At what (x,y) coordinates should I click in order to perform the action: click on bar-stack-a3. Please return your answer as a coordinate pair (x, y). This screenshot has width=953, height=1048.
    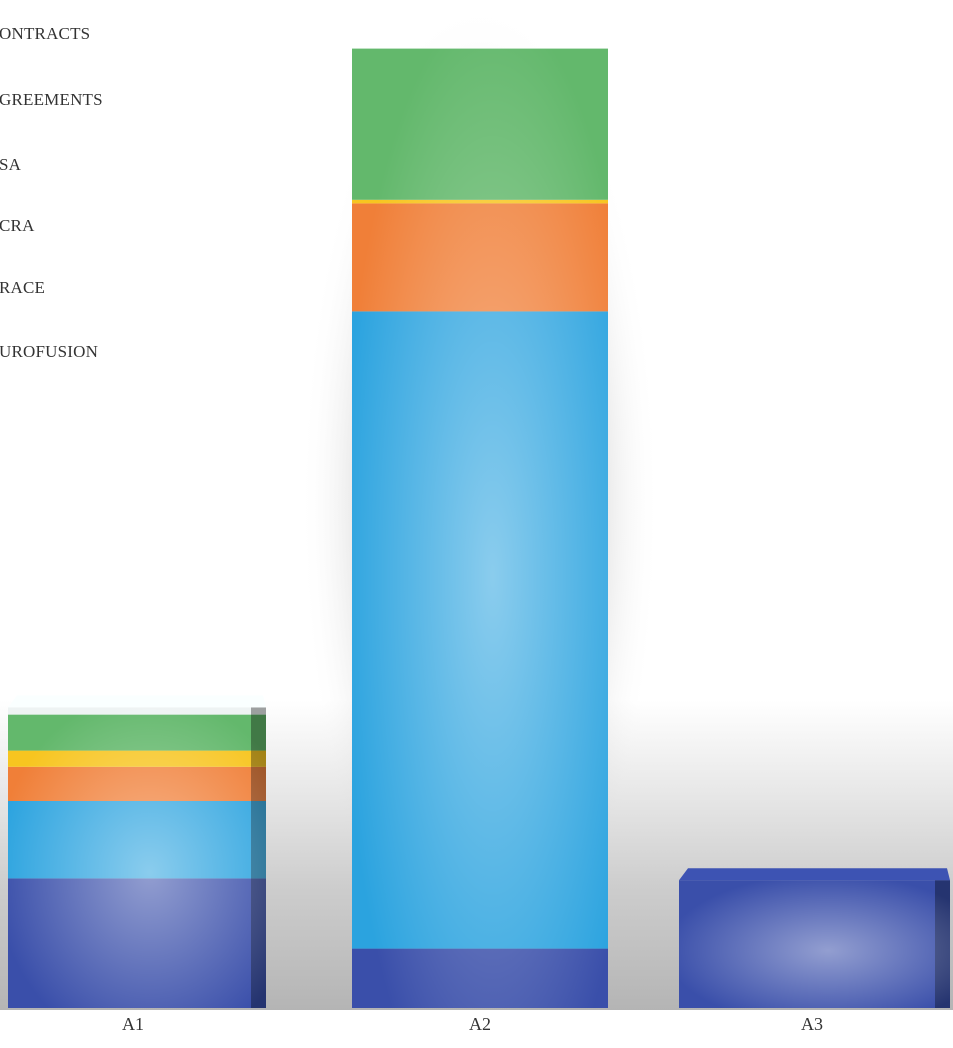
    Looking at the image, I should click on (814, 938).